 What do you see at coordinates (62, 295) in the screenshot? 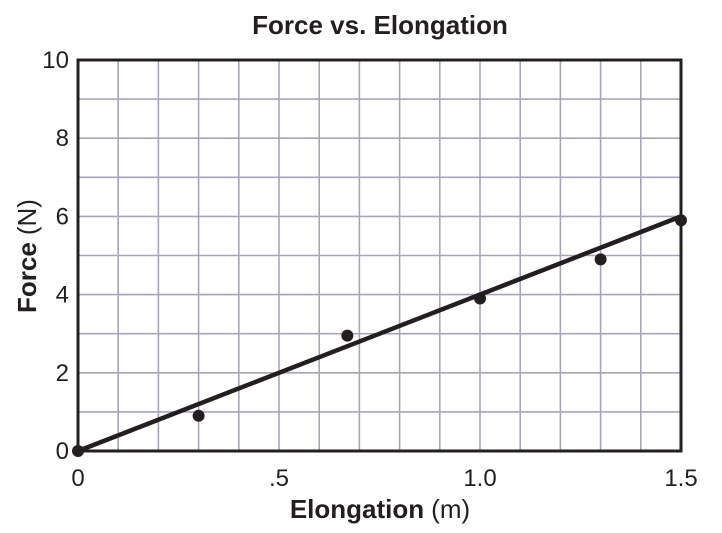
I see `y-tick-label: 4` at bounding box center [62, 295].